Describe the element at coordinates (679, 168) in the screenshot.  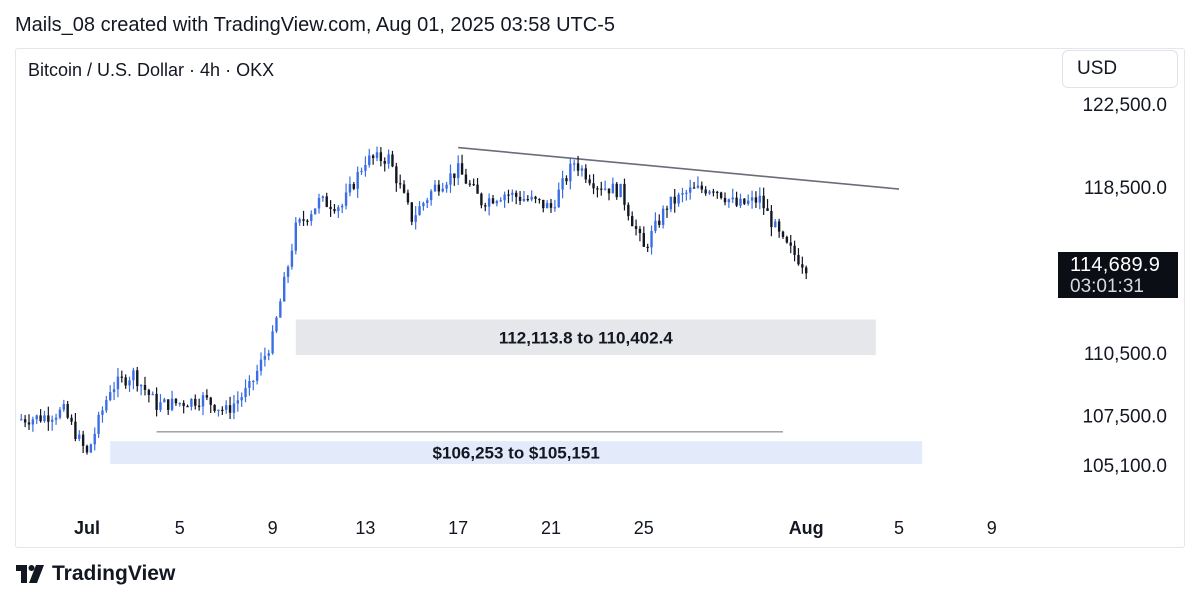
I see `resistance-trendline` at that location.